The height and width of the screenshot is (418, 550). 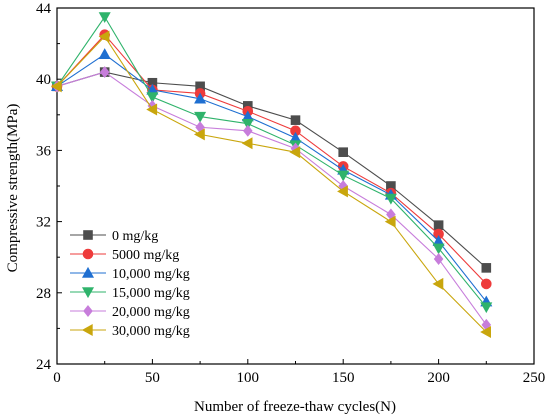 What do you see at coordinates (248, 378) in the screenshot?
I see `x-tick-label: 100` at bounding box center [248, 378].